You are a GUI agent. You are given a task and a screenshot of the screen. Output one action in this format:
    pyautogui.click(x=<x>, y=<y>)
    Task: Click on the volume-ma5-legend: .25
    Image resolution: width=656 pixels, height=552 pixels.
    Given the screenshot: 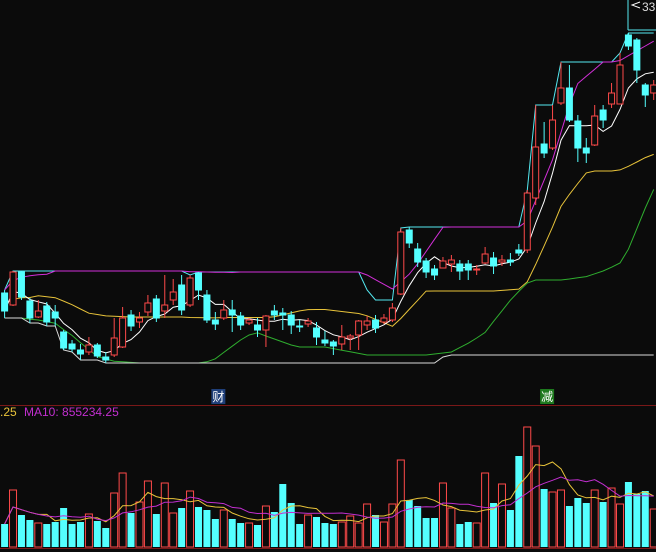 What is the action you would take?
    pyautogui.click(x=8, y=412)
    